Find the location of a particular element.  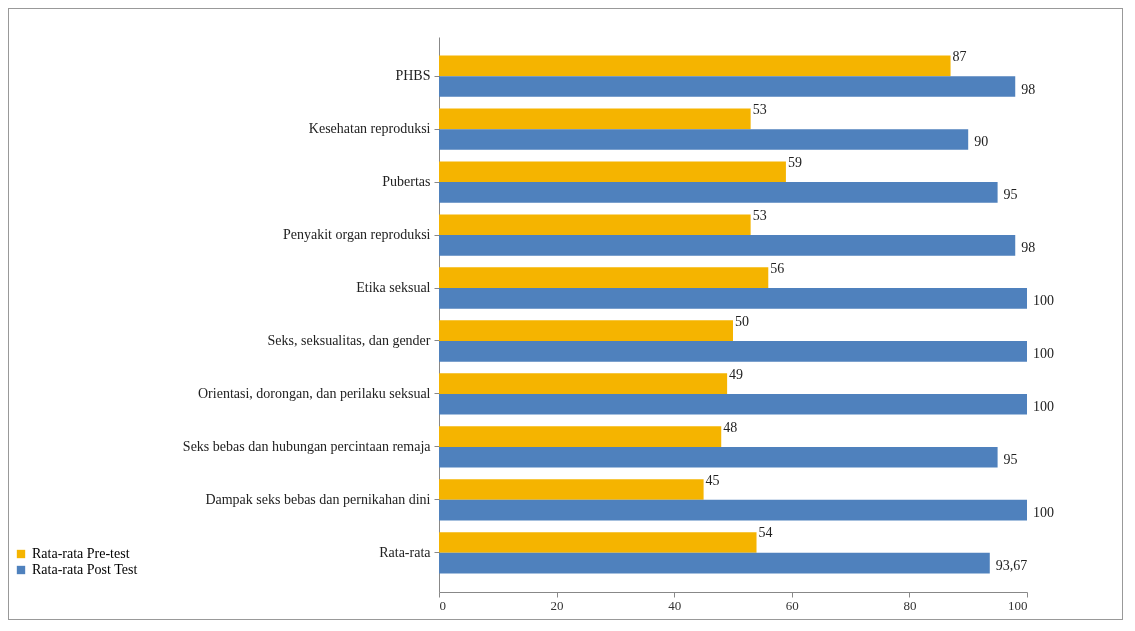

data-label: 48 is located at coordinates (730, 427).